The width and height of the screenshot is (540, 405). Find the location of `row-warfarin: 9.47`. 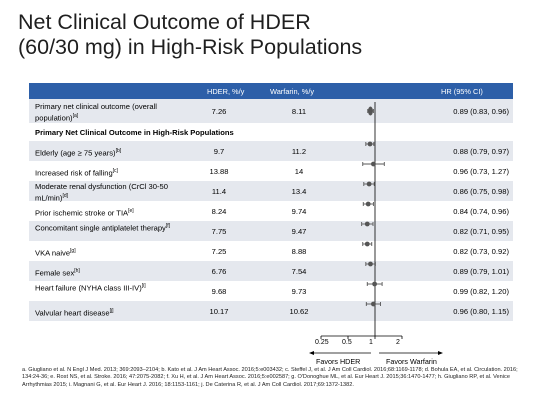

row-warfarin: 9.47 is located at coordinates (299, 231).